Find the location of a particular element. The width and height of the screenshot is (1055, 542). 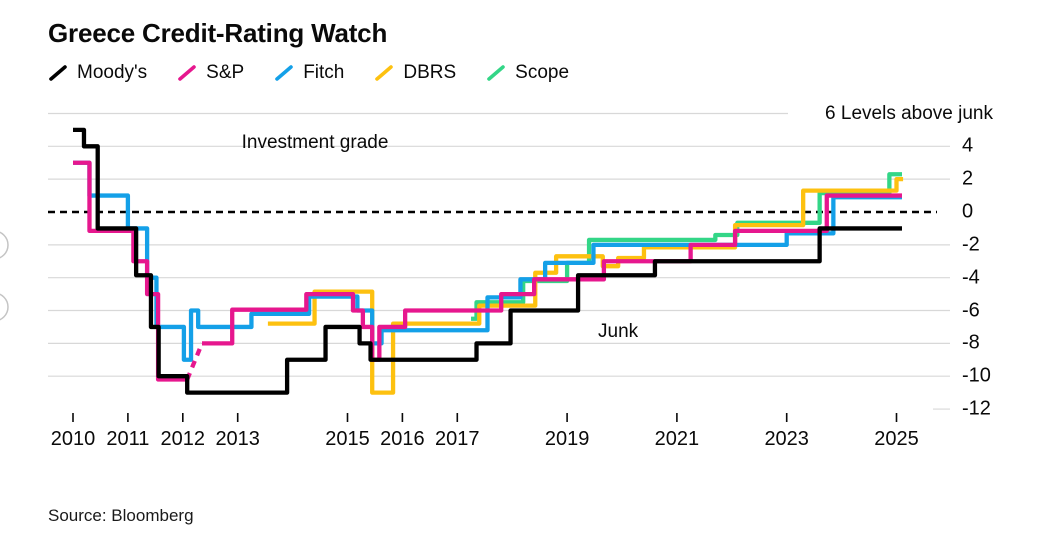

legend-swatch-sp is located at coordinates (187, 73).